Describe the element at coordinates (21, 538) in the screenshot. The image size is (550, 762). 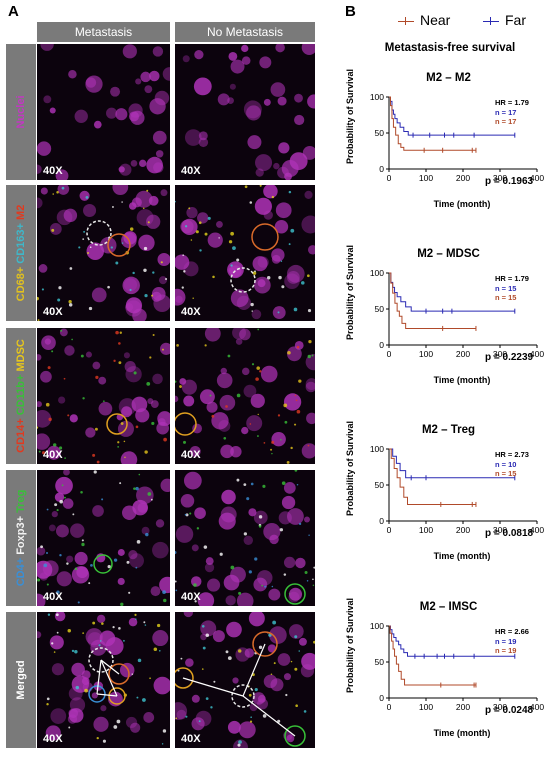
I see `row-label-3: CD4+ Foxp3+ Treg` at that location.